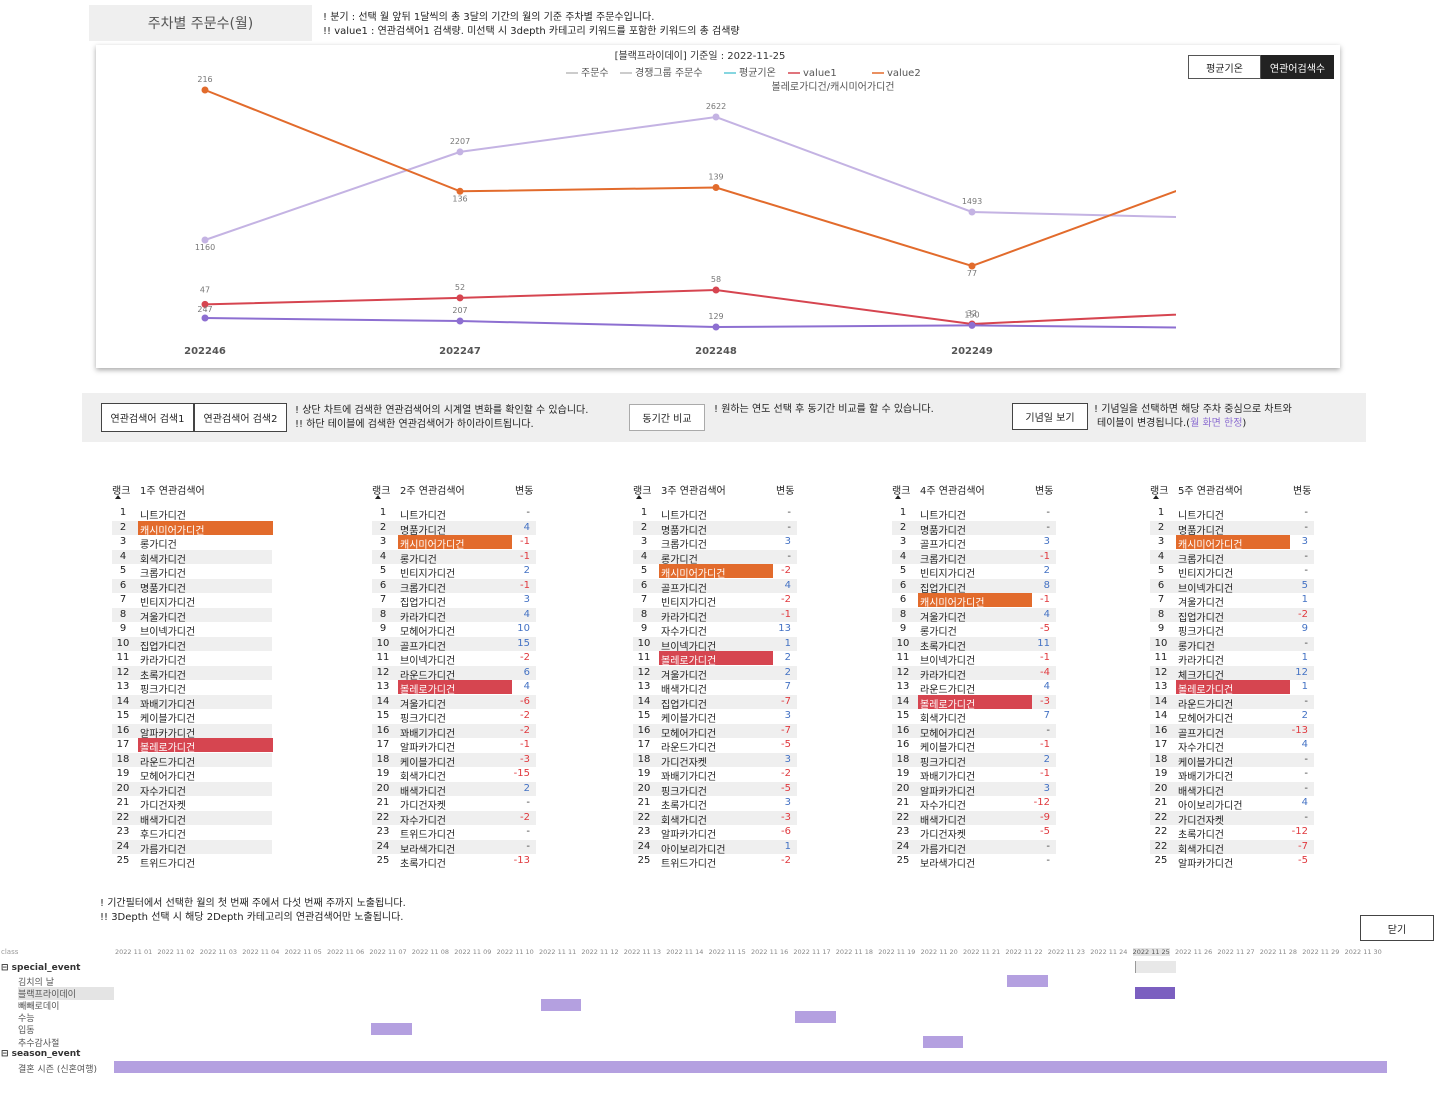 The height and width of the screenshot is (1115, 1435). Describe the element at coordinates (667, 417) in the screenshot. I see `period-compare-button: 동기간 비교` at that location.